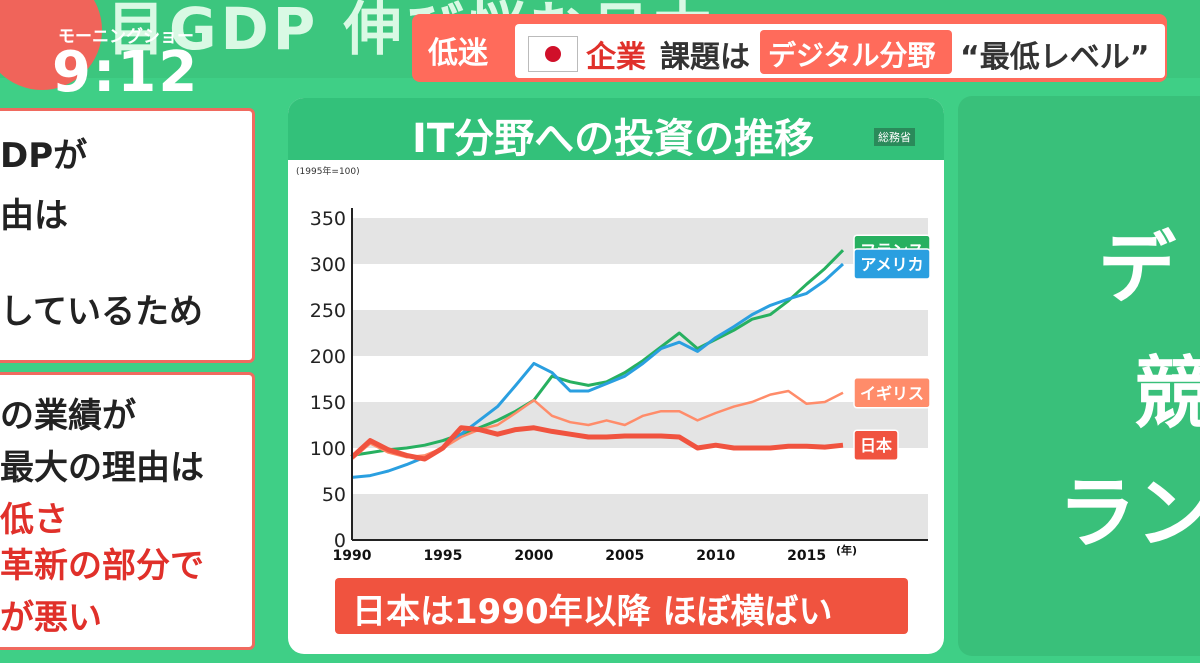 The height and width of the screenshot is (663, 1200). What do you see at coordinates (68, 416) in the screenshot?
I see `left-panel-line: の業績が` at bounding box center [68, 416].